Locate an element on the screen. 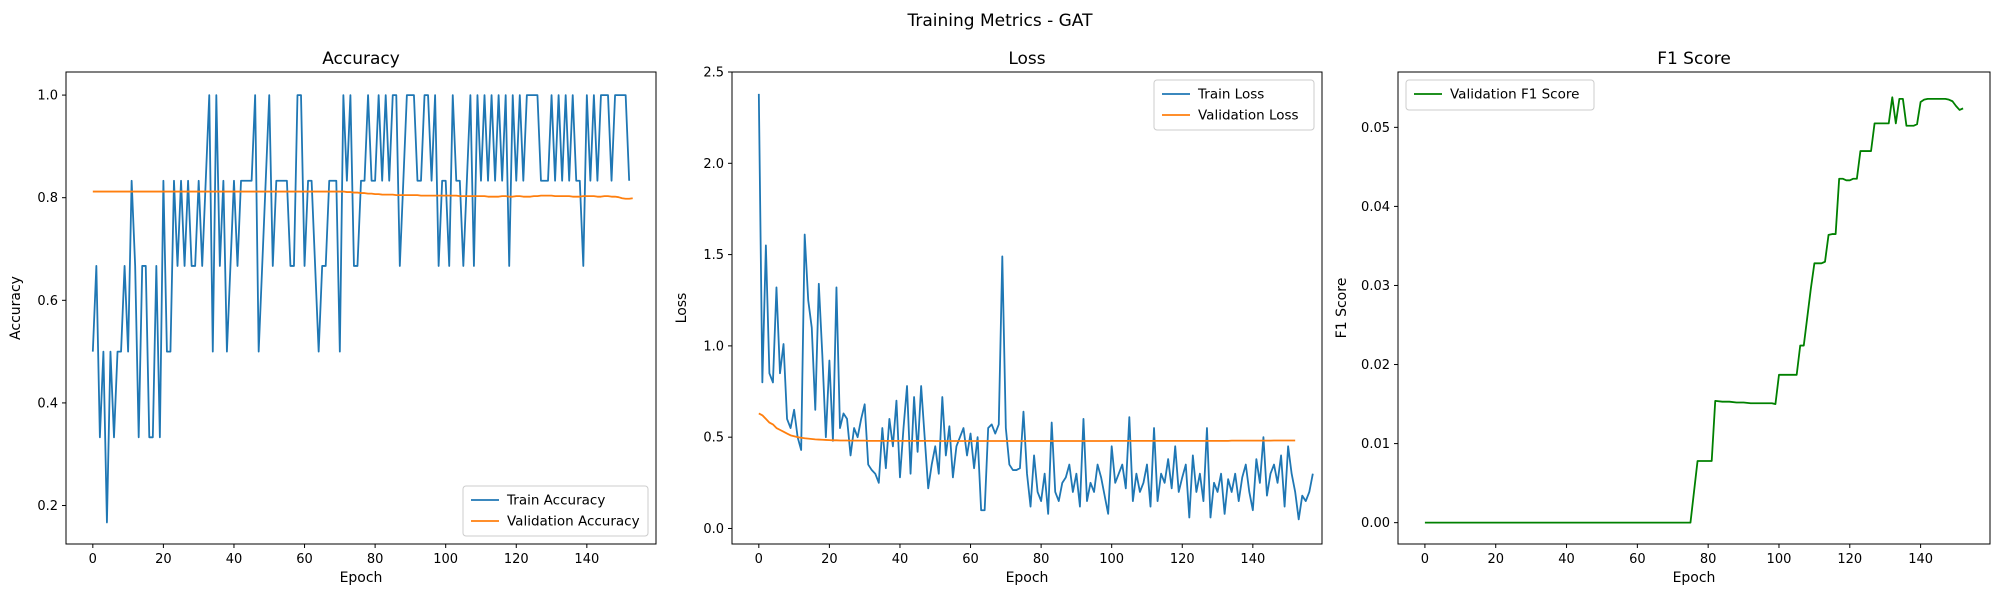 The width and height of the screenshot is (2000, 600). loss-axes-title: Loss is located at coordinates (1026, 59).